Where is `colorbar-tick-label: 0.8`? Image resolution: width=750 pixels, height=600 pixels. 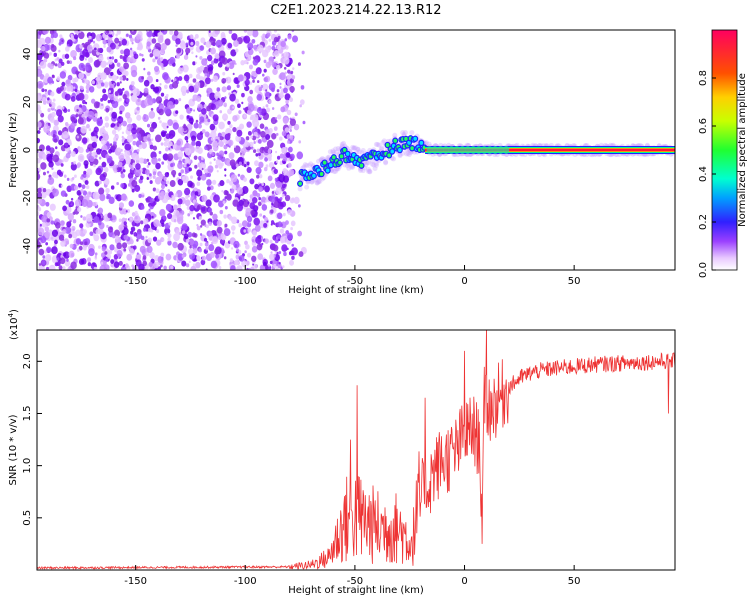 colorbar-tick-label: 0.8 is located at coordinates (703, 78).